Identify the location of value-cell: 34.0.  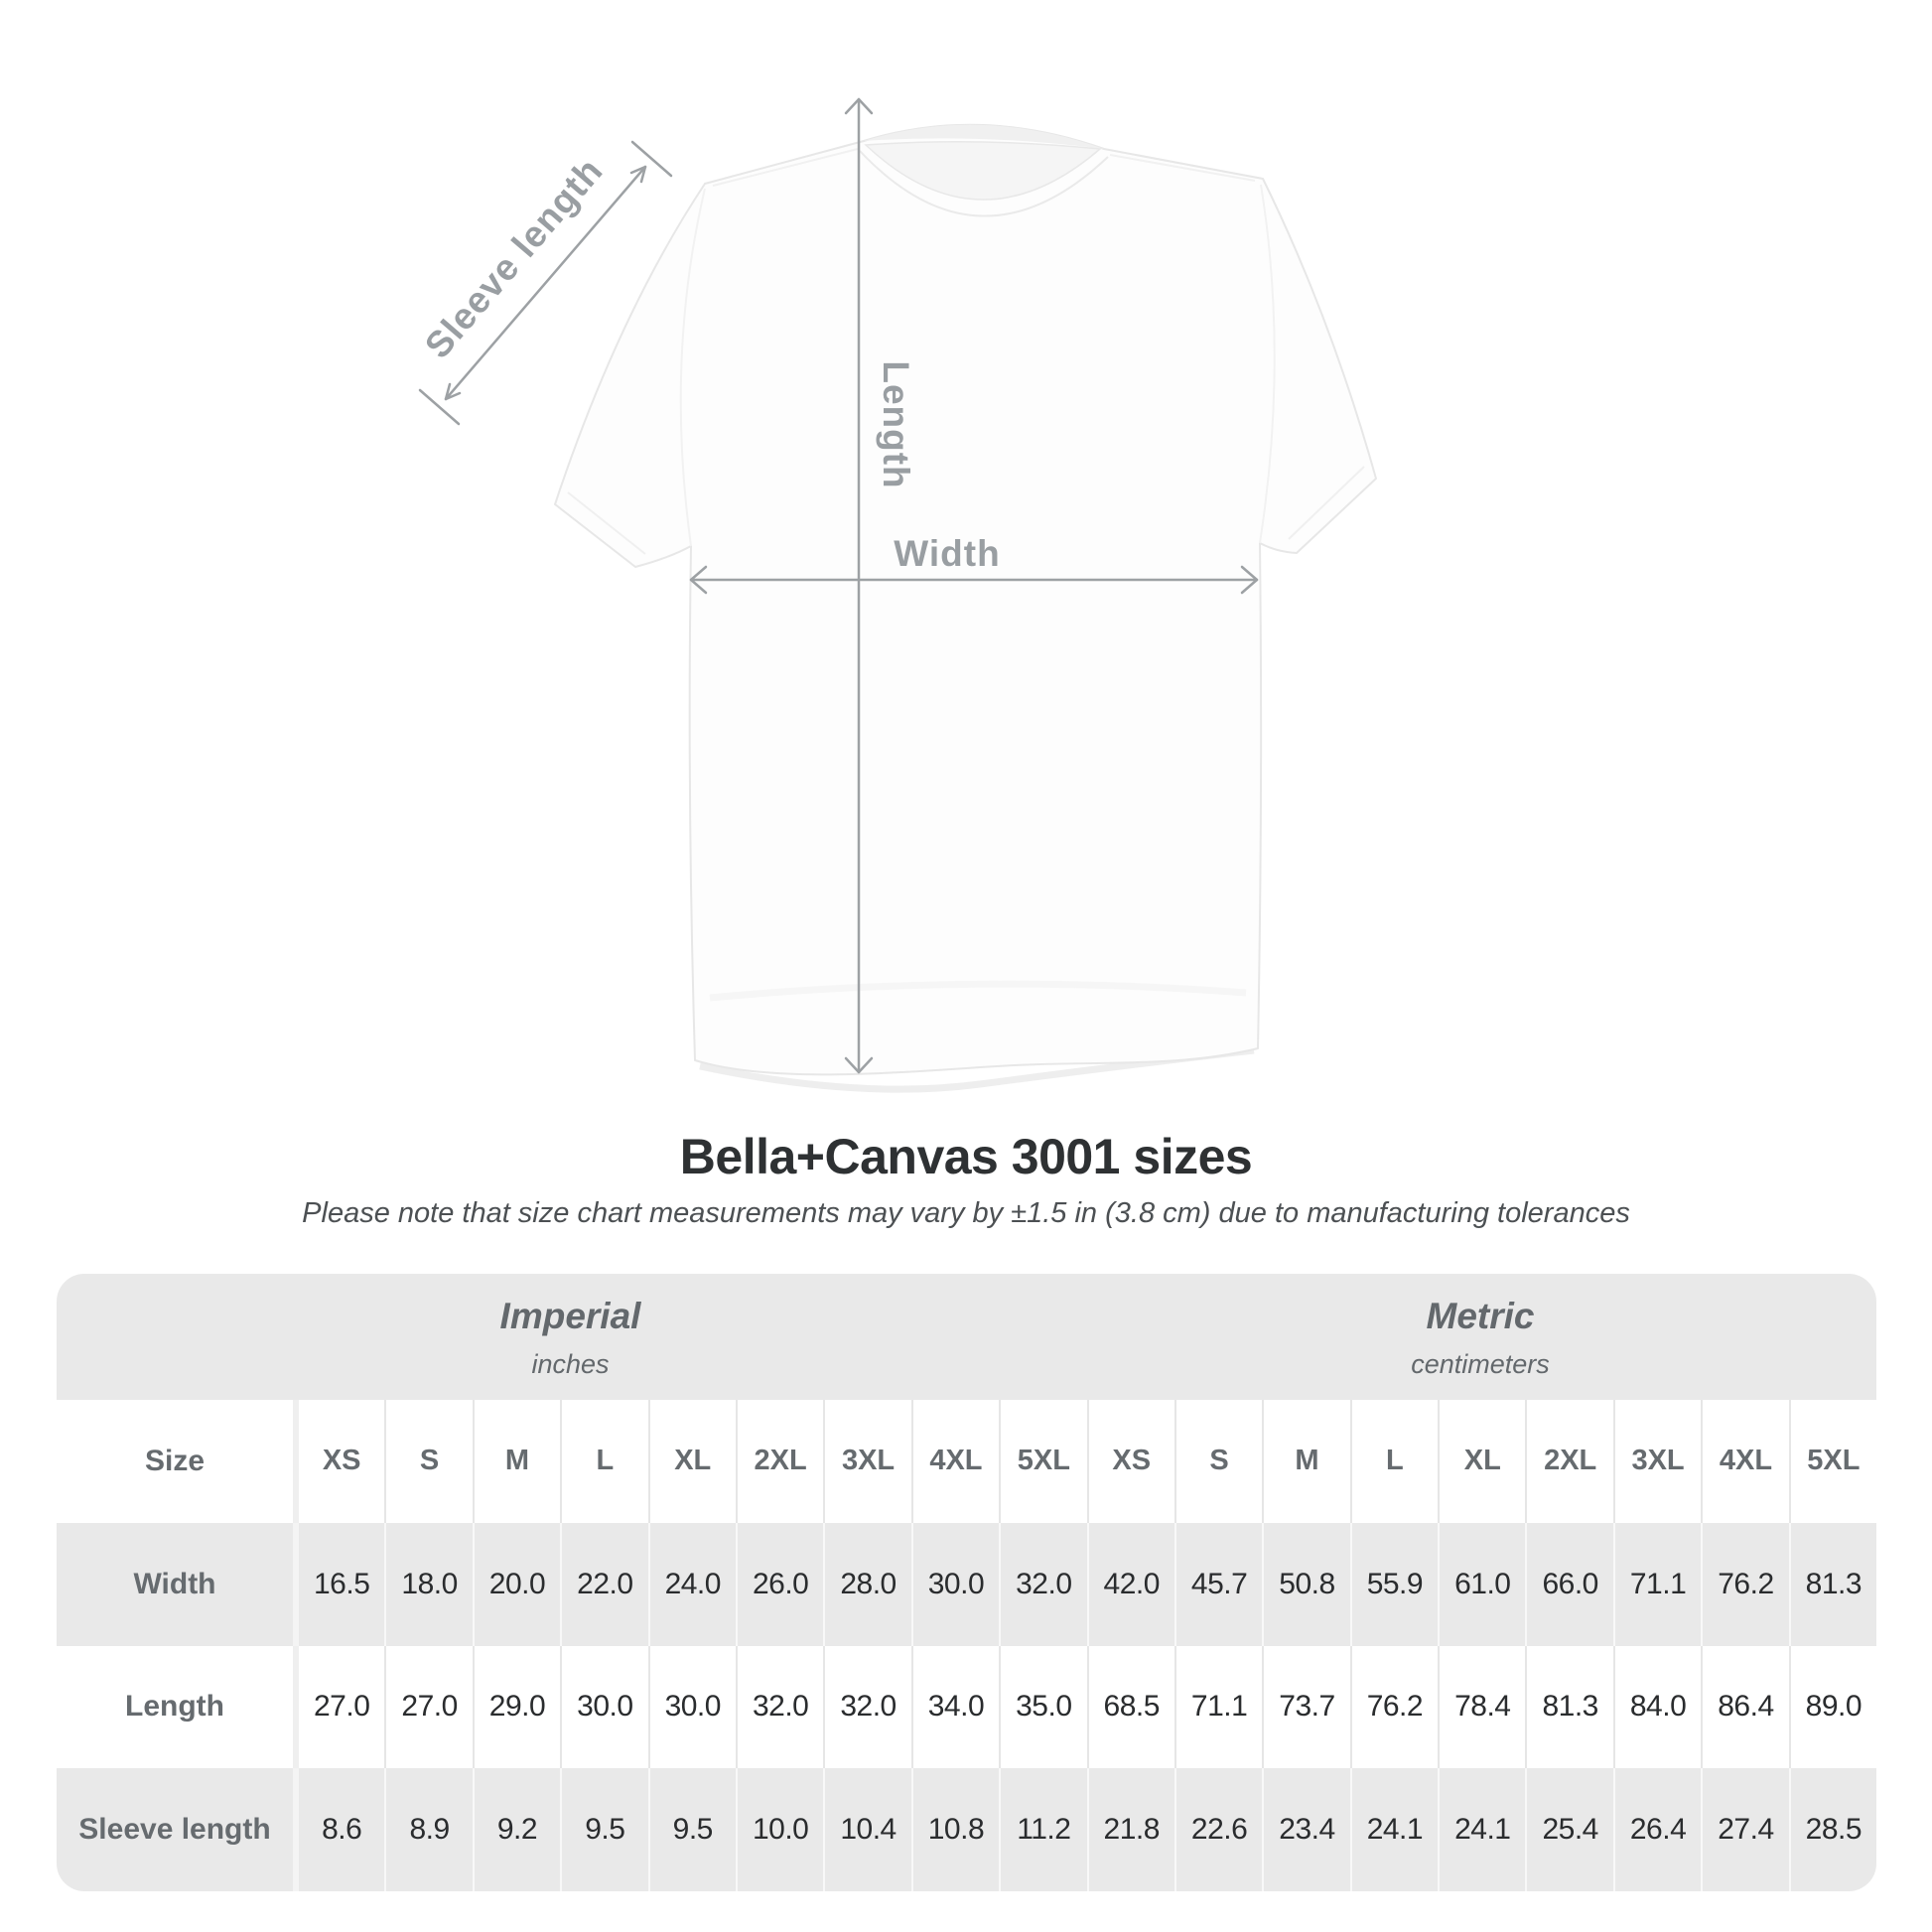
(955, 1707).